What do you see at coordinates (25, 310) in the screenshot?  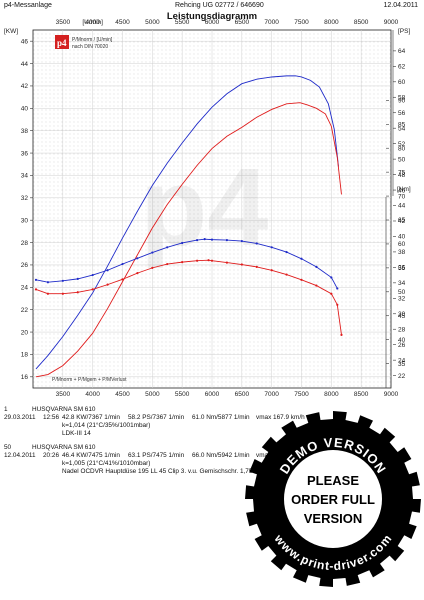 I see `kw-tick-label: 22` at bounding box center [25, 310].